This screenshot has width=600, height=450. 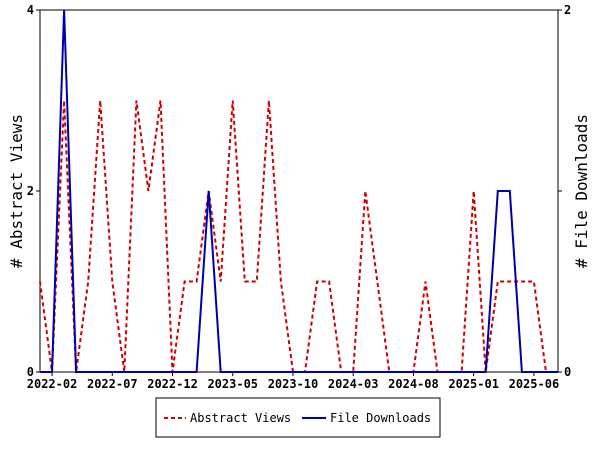 I want to click on x-tick-label: 2023-10, so click(x=293, y=384).